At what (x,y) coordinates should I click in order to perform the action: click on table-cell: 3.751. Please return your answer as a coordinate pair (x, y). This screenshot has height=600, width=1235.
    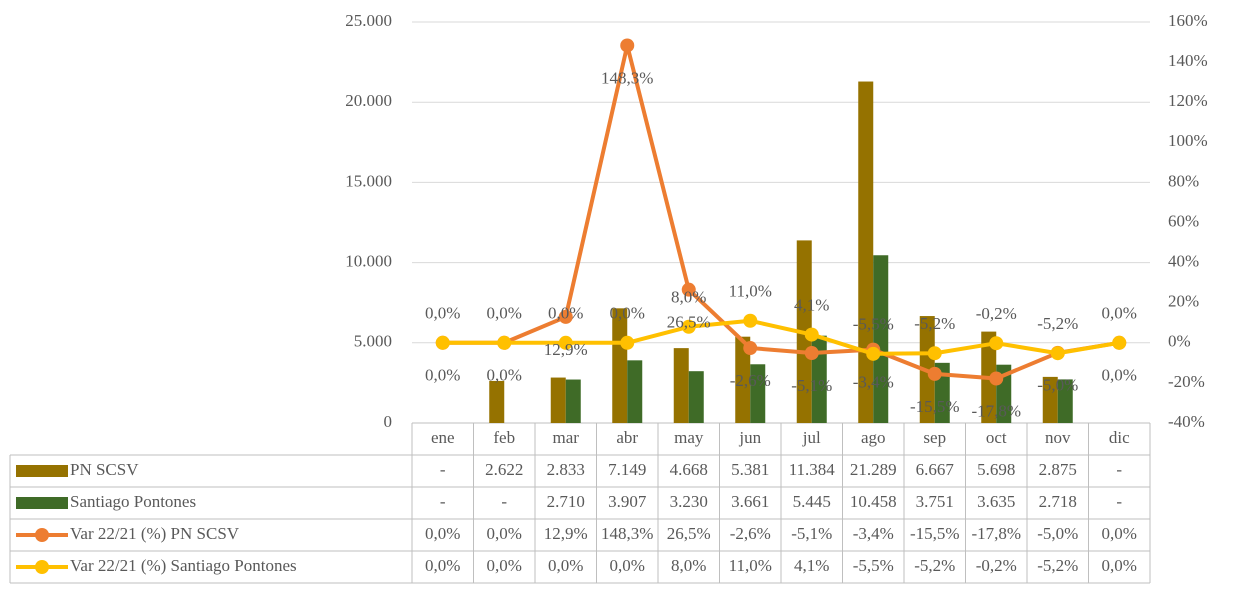
    Looking at the image, I should click on (935, 501).